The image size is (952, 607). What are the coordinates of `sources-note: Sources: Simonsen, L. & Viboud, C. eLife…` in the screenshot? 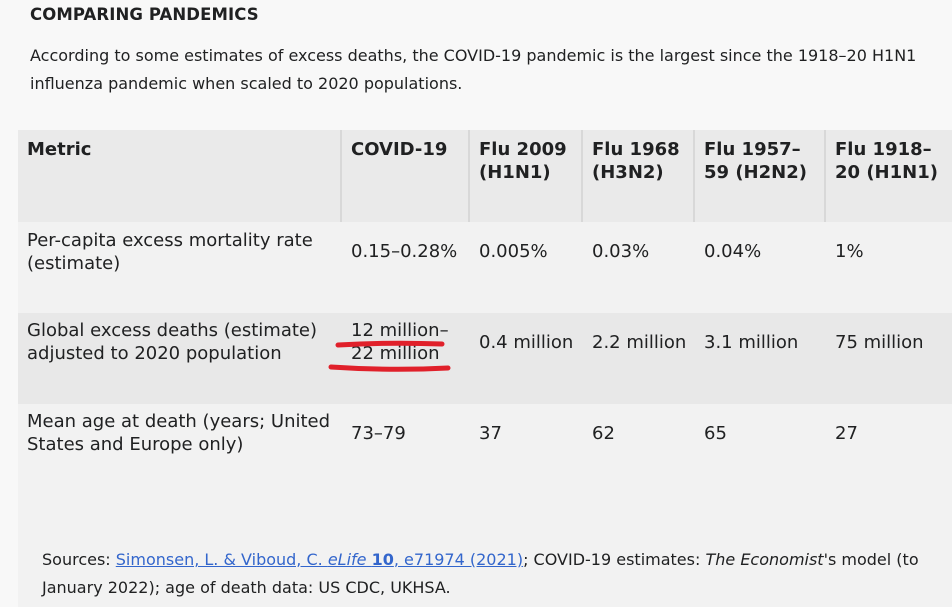 It's located at (480, 573).